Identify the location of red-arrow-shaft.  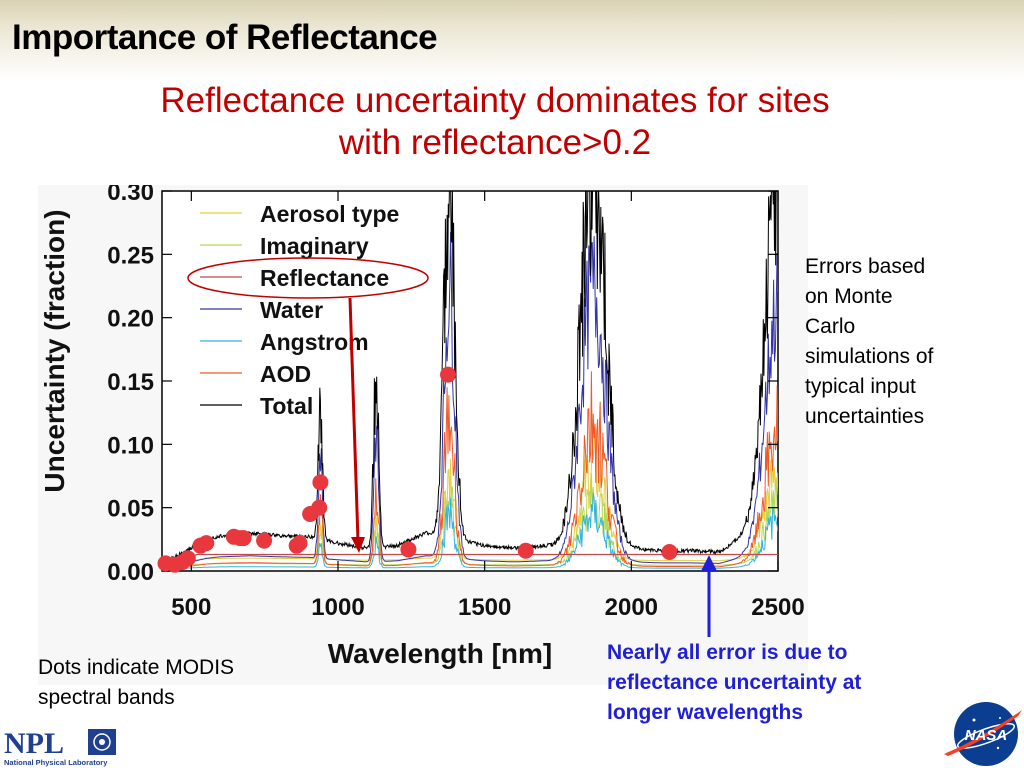
(354, 419).